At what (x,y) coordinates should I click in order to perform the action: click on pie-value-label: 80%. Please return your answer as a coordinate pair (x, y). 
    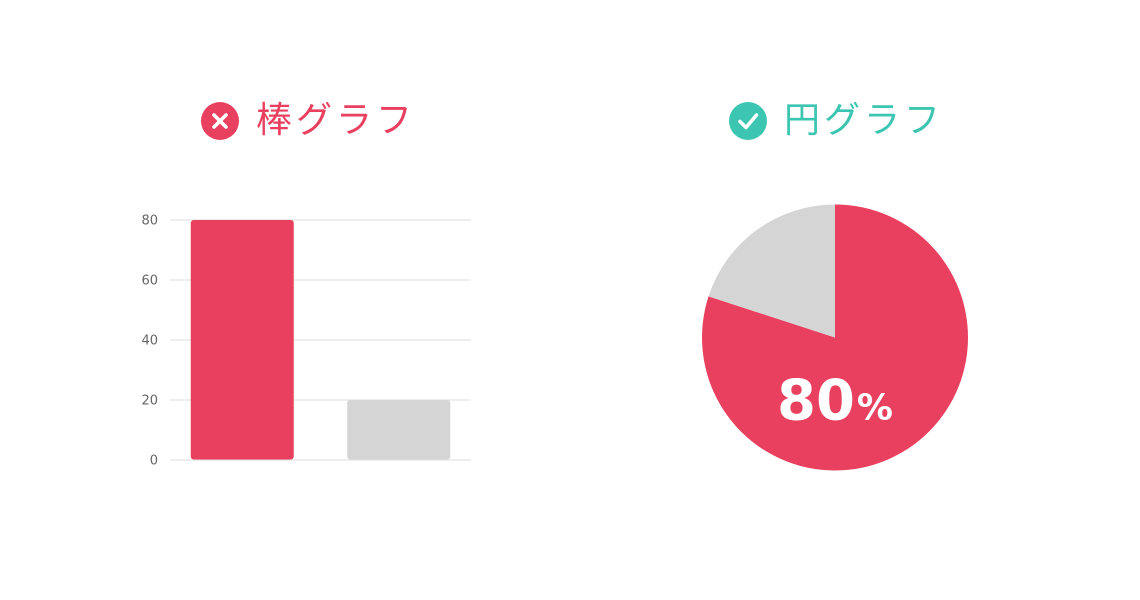
    Looking at the image, I should click on (835, 401).